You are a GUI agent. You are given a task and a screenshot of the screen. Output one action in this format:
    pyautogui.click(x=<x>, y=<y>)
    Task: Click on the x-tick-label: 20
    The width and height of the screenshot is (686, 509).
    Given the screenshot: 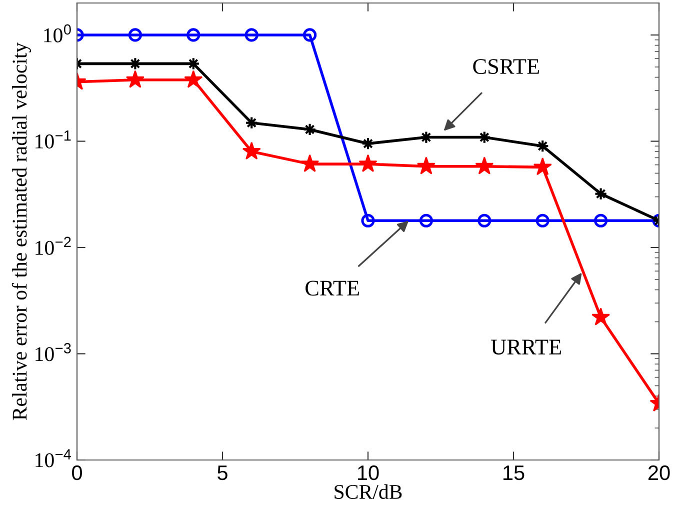 What is the action you would take?
    pyautogui.click(x=659, y=472)
    